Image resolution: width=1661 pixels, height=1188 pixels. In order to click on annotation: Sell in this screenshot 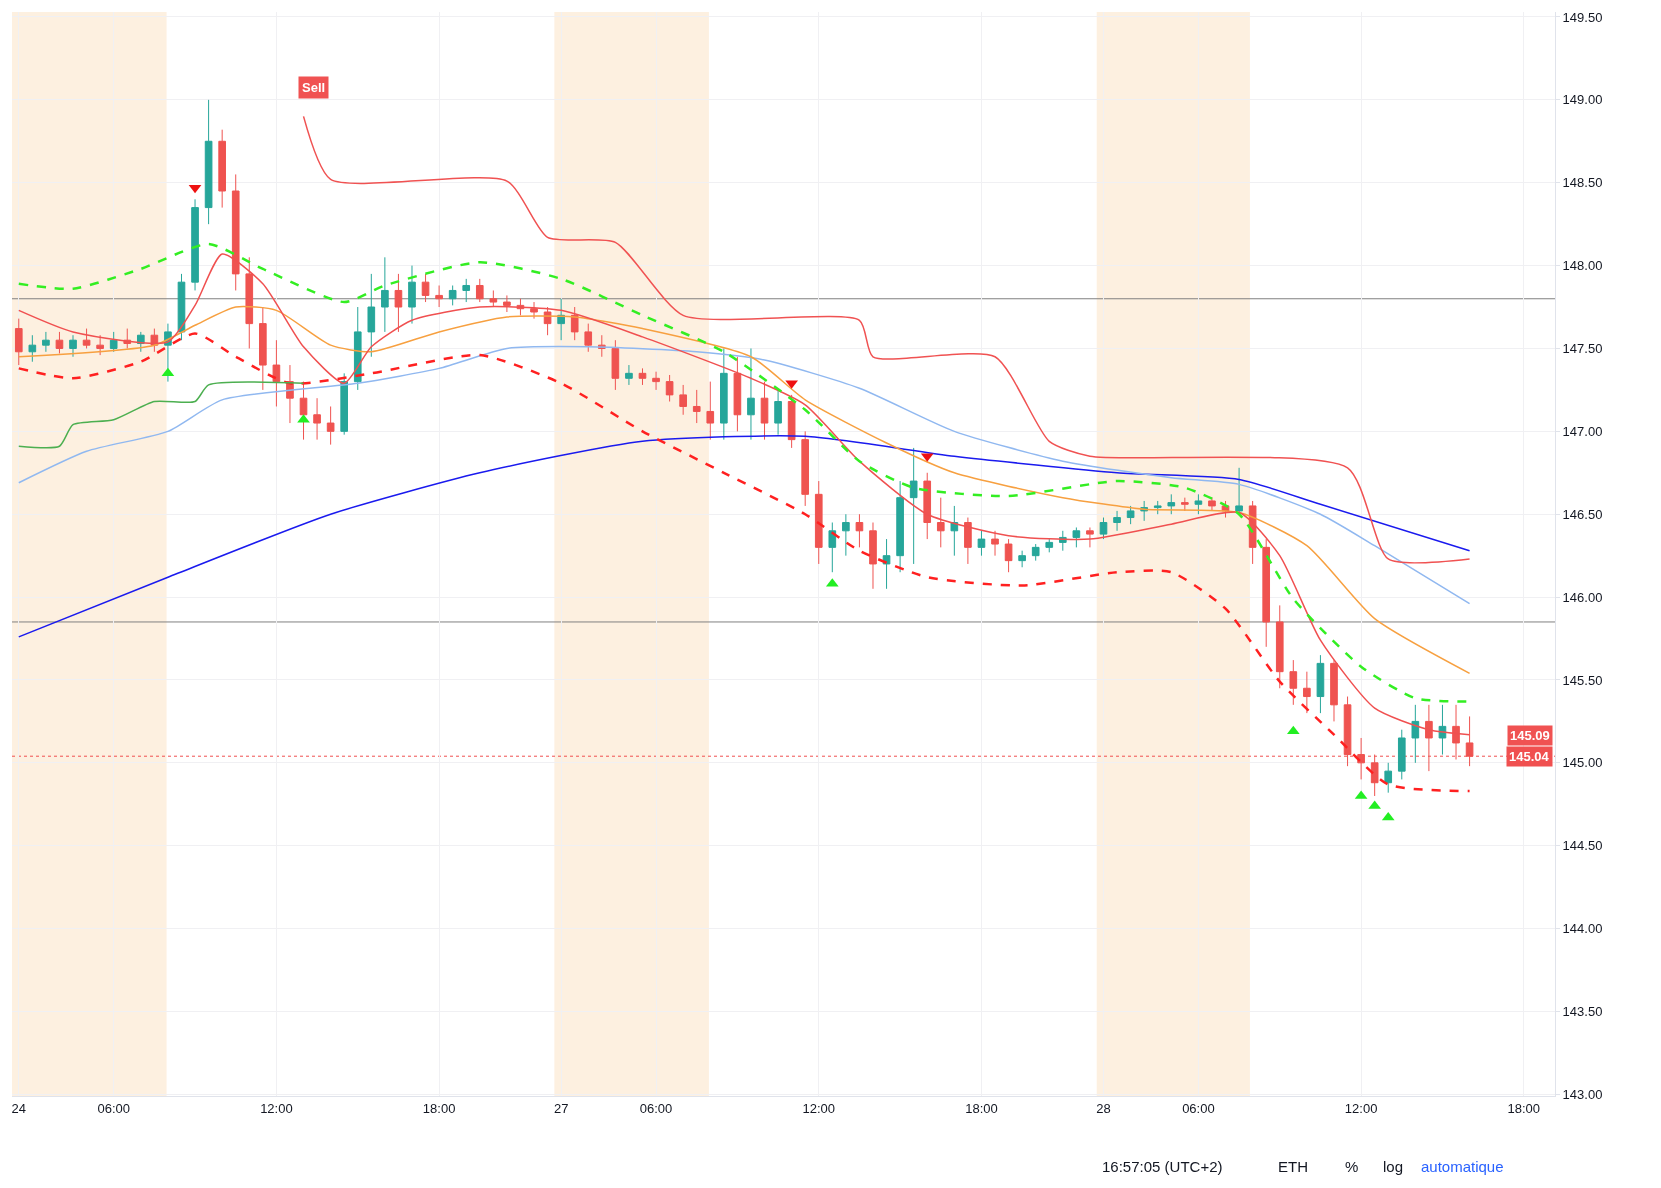, I will do `click(314, 87)`.